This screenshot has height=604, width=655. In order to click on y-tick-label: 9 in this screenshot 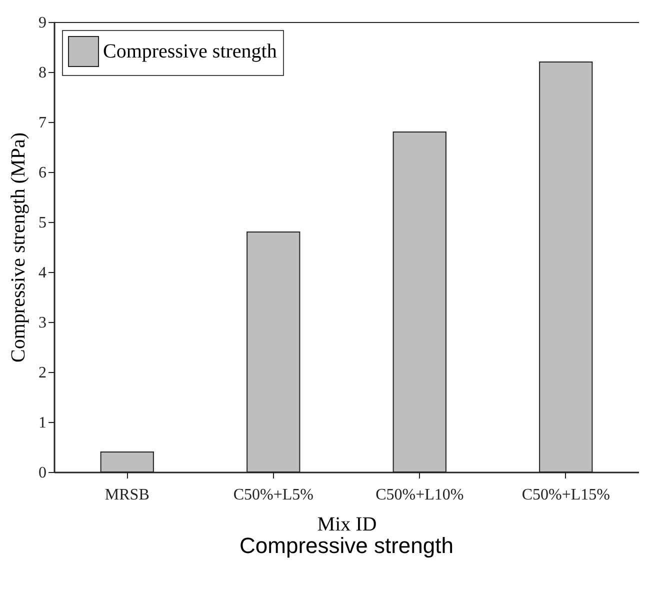, I will do `click(42, 23)`.